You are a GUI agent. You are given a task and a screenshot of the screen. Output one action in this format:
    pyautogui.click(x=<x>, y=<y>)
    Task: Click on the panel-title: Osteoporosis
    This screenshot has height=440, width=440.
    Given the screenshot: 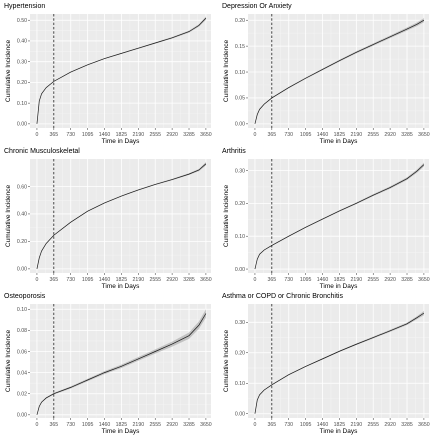 What is the action you would take?
    pyautogui.click(x=25, y=296)
    